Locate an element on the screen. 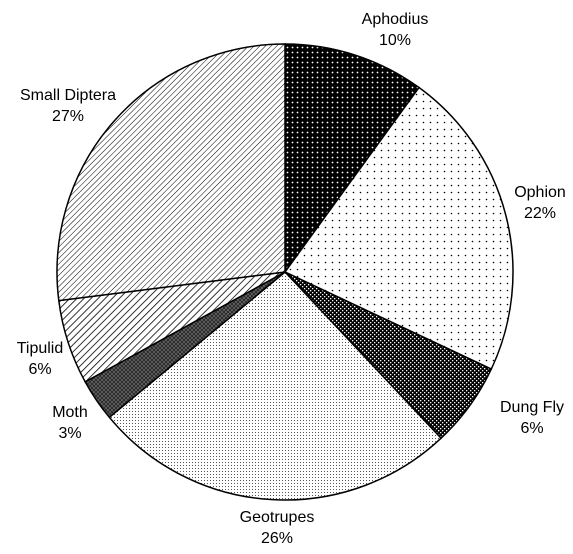 This screenshot has width=573, height=554. slice-value: 27% is located at coordinates (68, 116).